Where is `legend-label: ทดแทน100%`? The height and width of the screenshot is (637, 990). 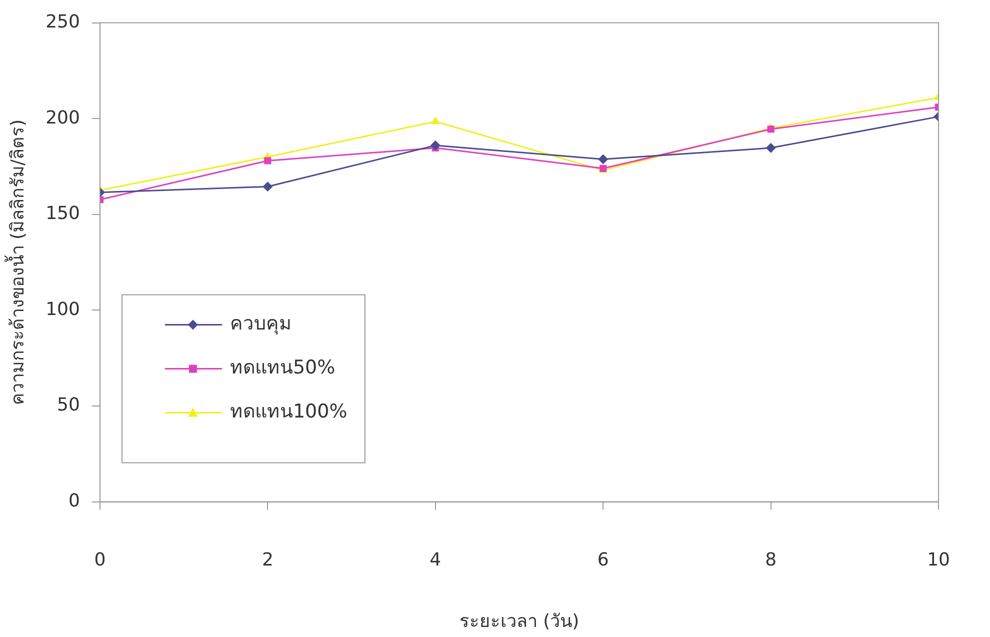
legend-label: ทดแทน100% is located at coordinates (289, 411).